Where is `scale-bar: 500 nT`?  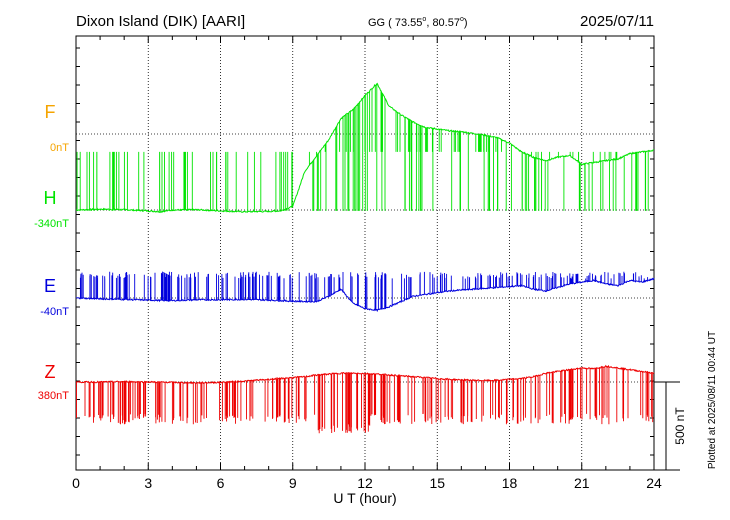 scale-bar: 500 nT is located at coordinates (670, 426).